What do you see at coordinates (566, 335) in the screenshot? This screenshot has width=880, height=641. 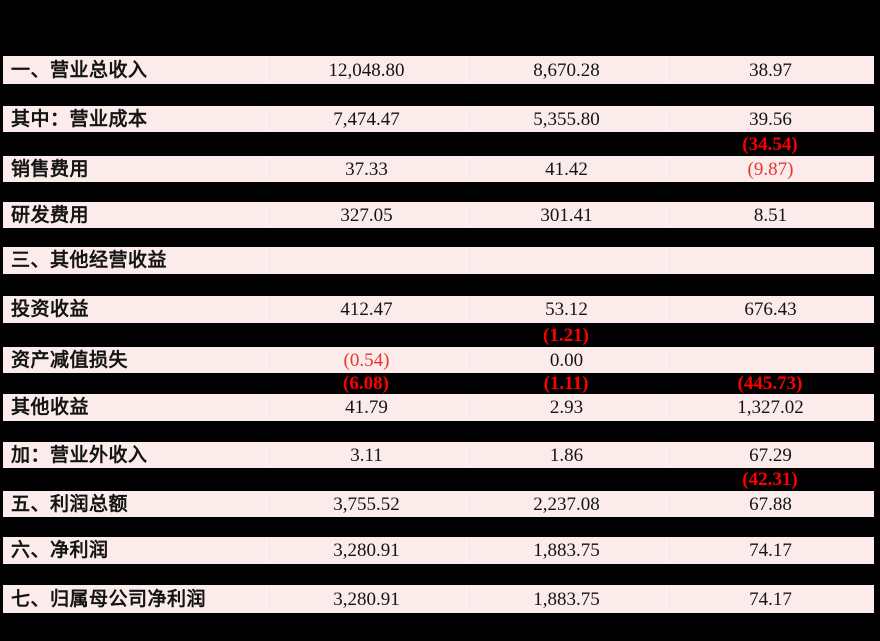 I see `value-cell-col2: (1.21)` at bounding box center [566, 335].